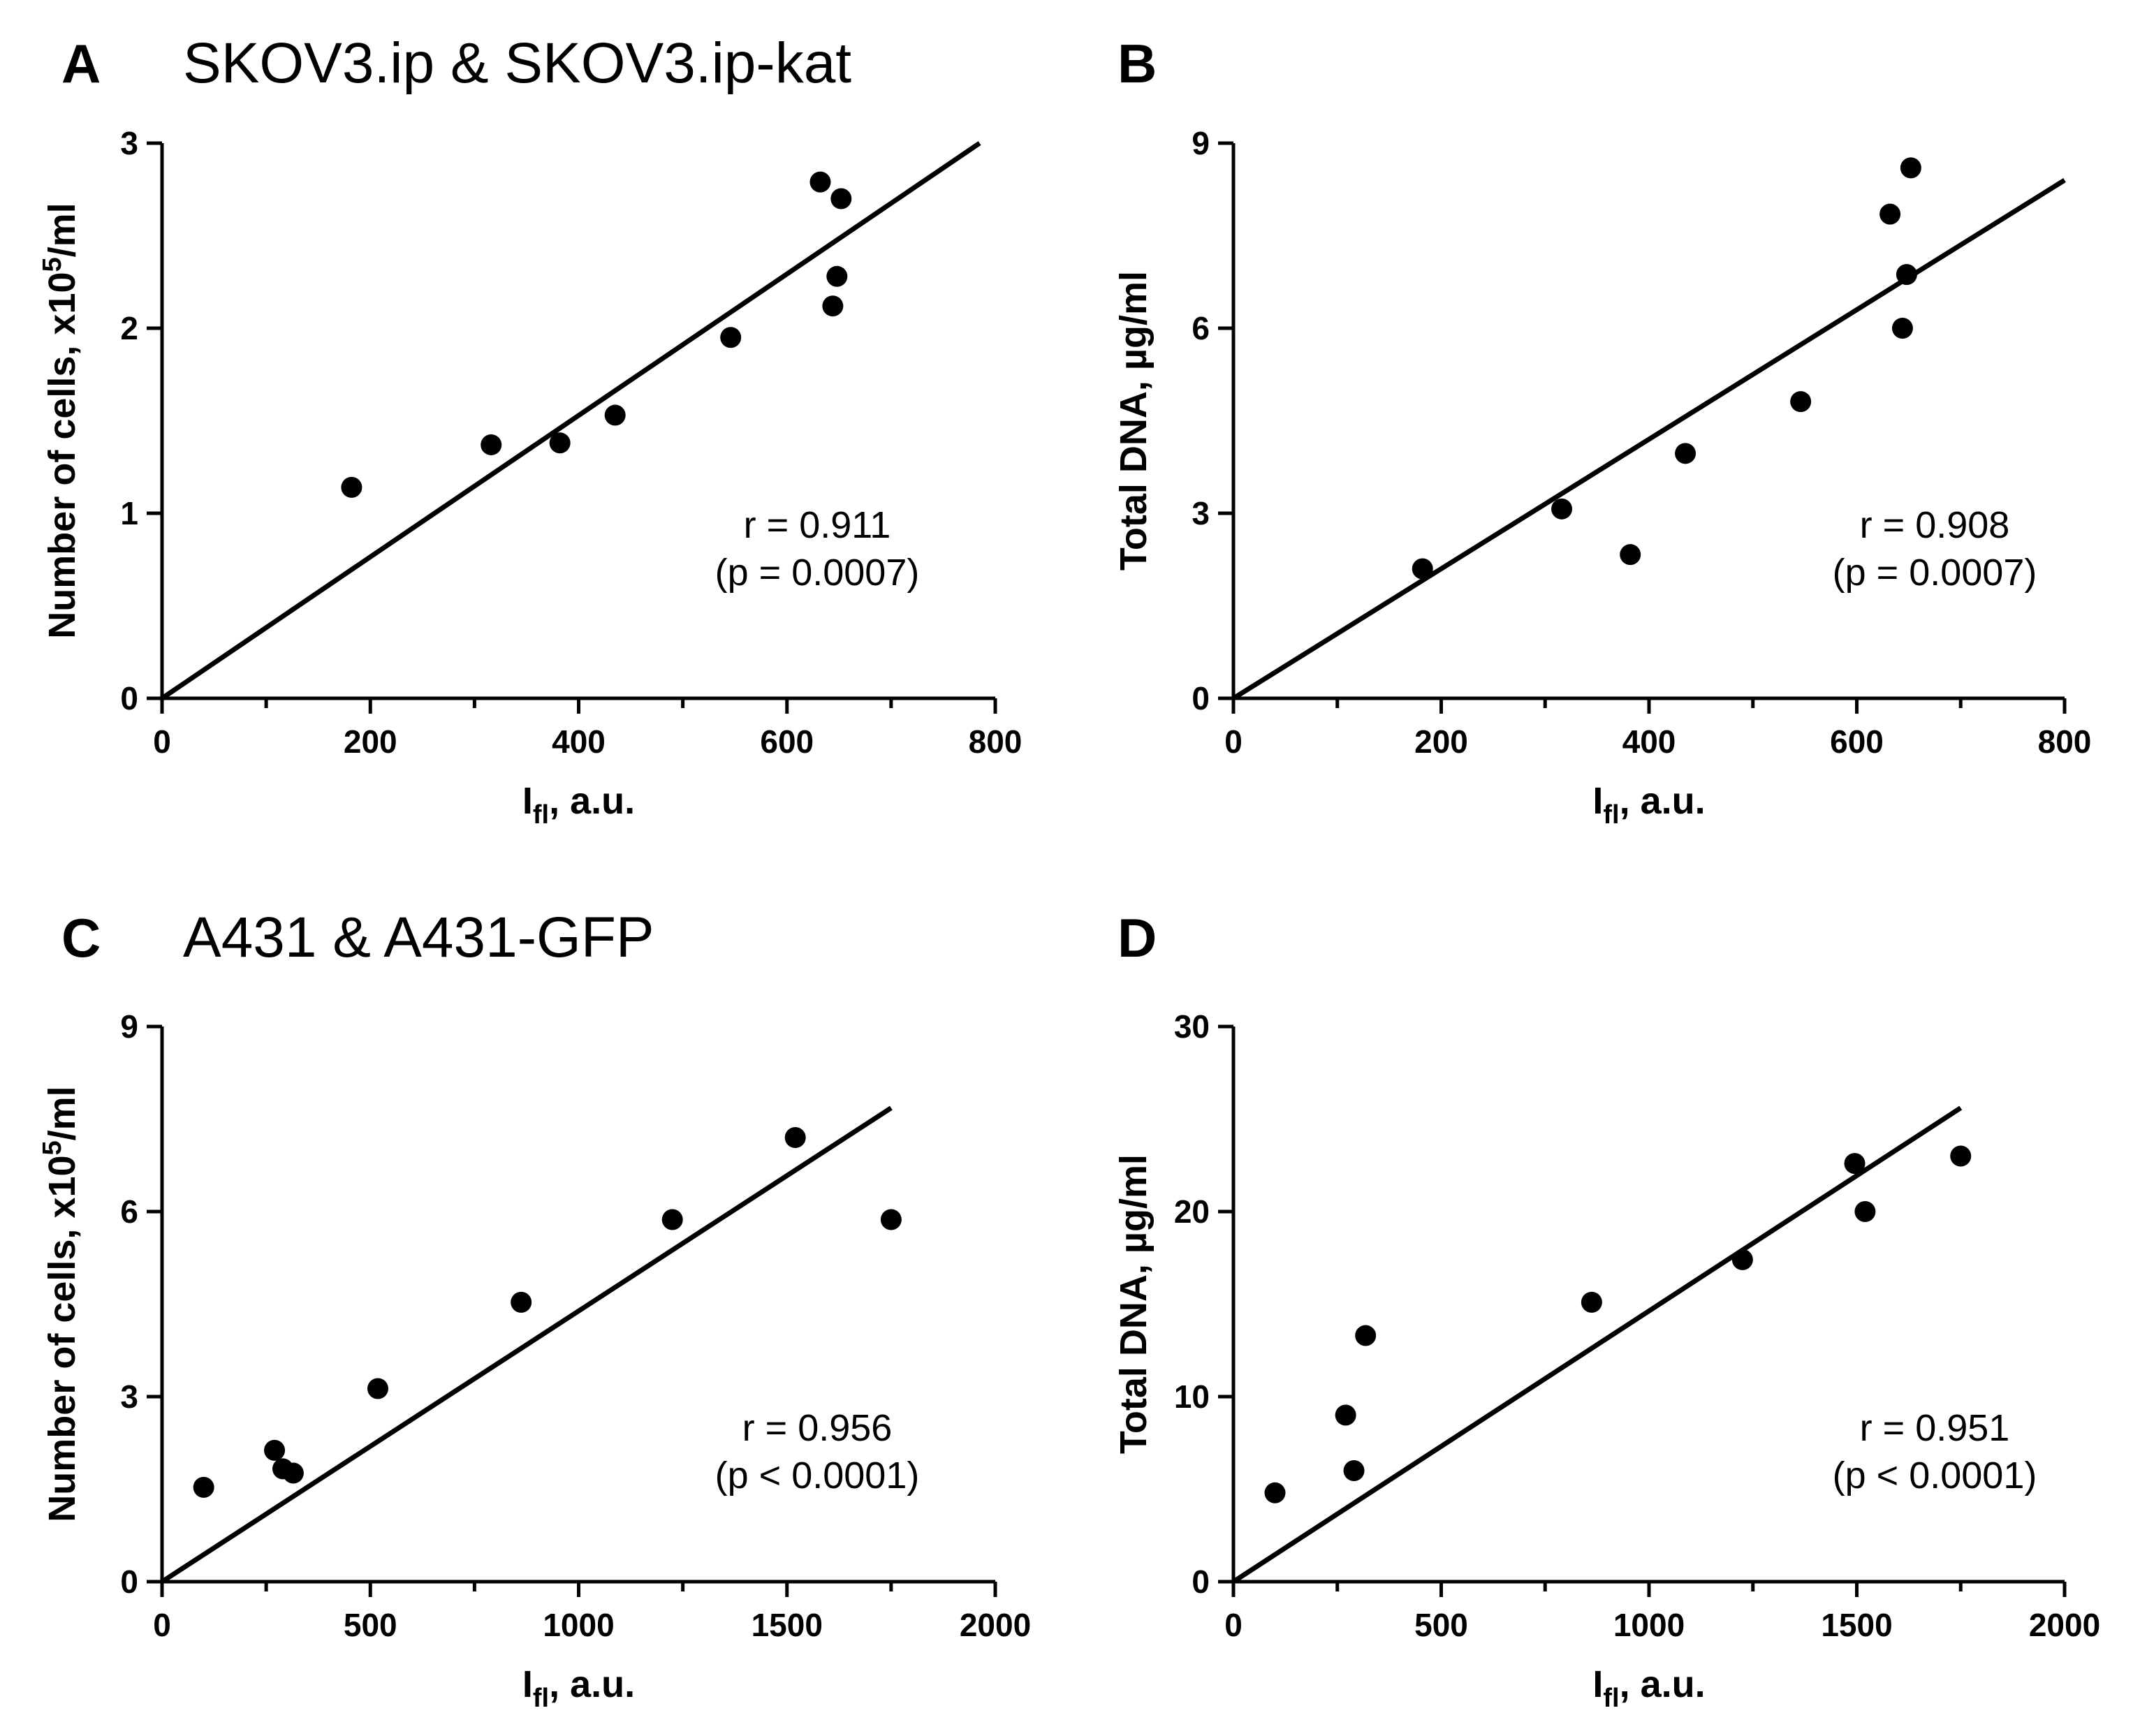 The height and width of the screenshot is (1736, 2140). I want to click on x-tick-label-c: 0, so click(162, 1625).